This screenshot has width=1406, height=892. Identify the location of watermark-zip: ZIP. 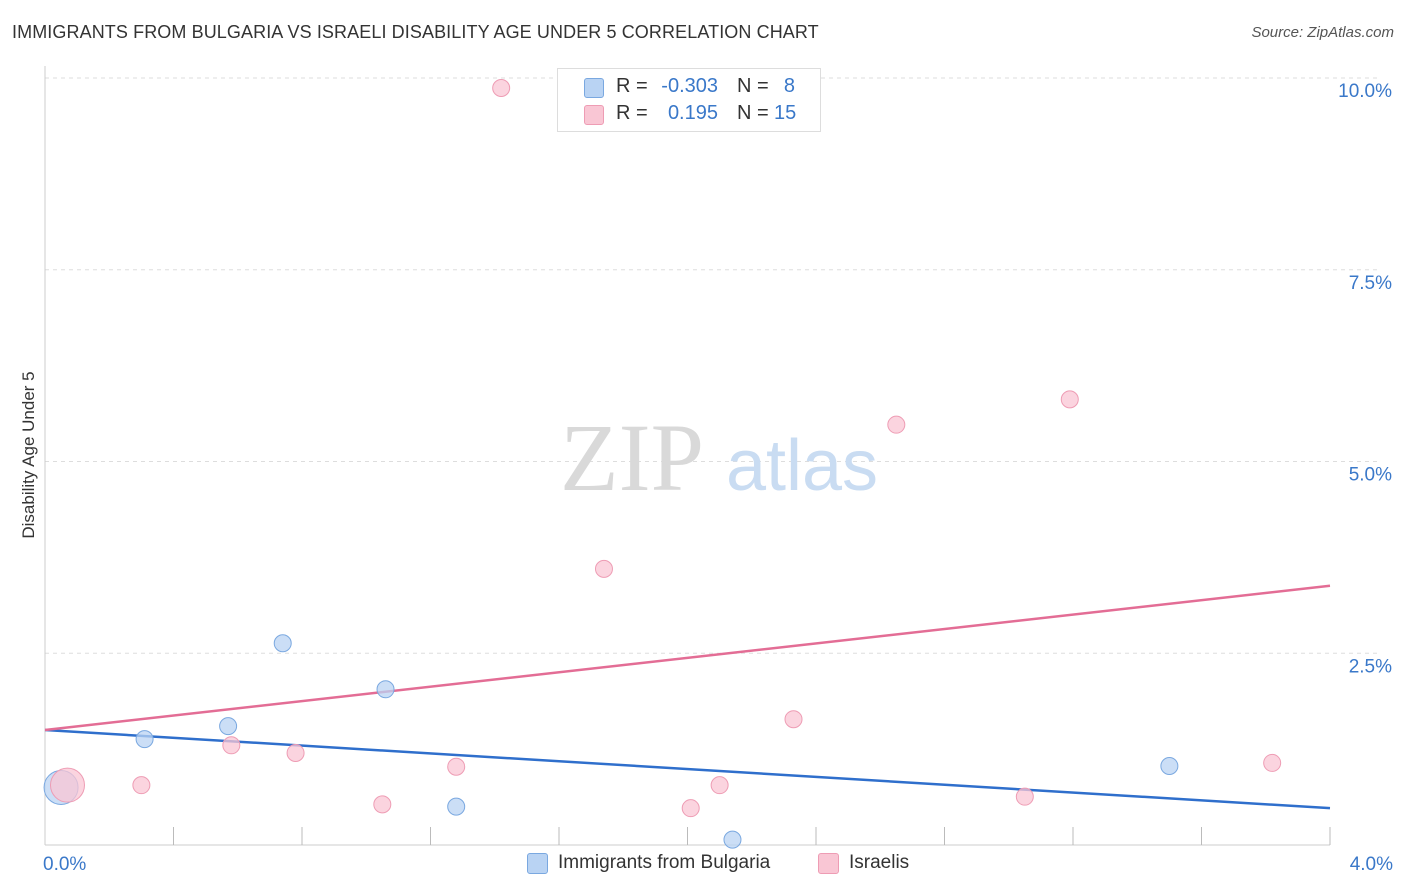
(632, 457).